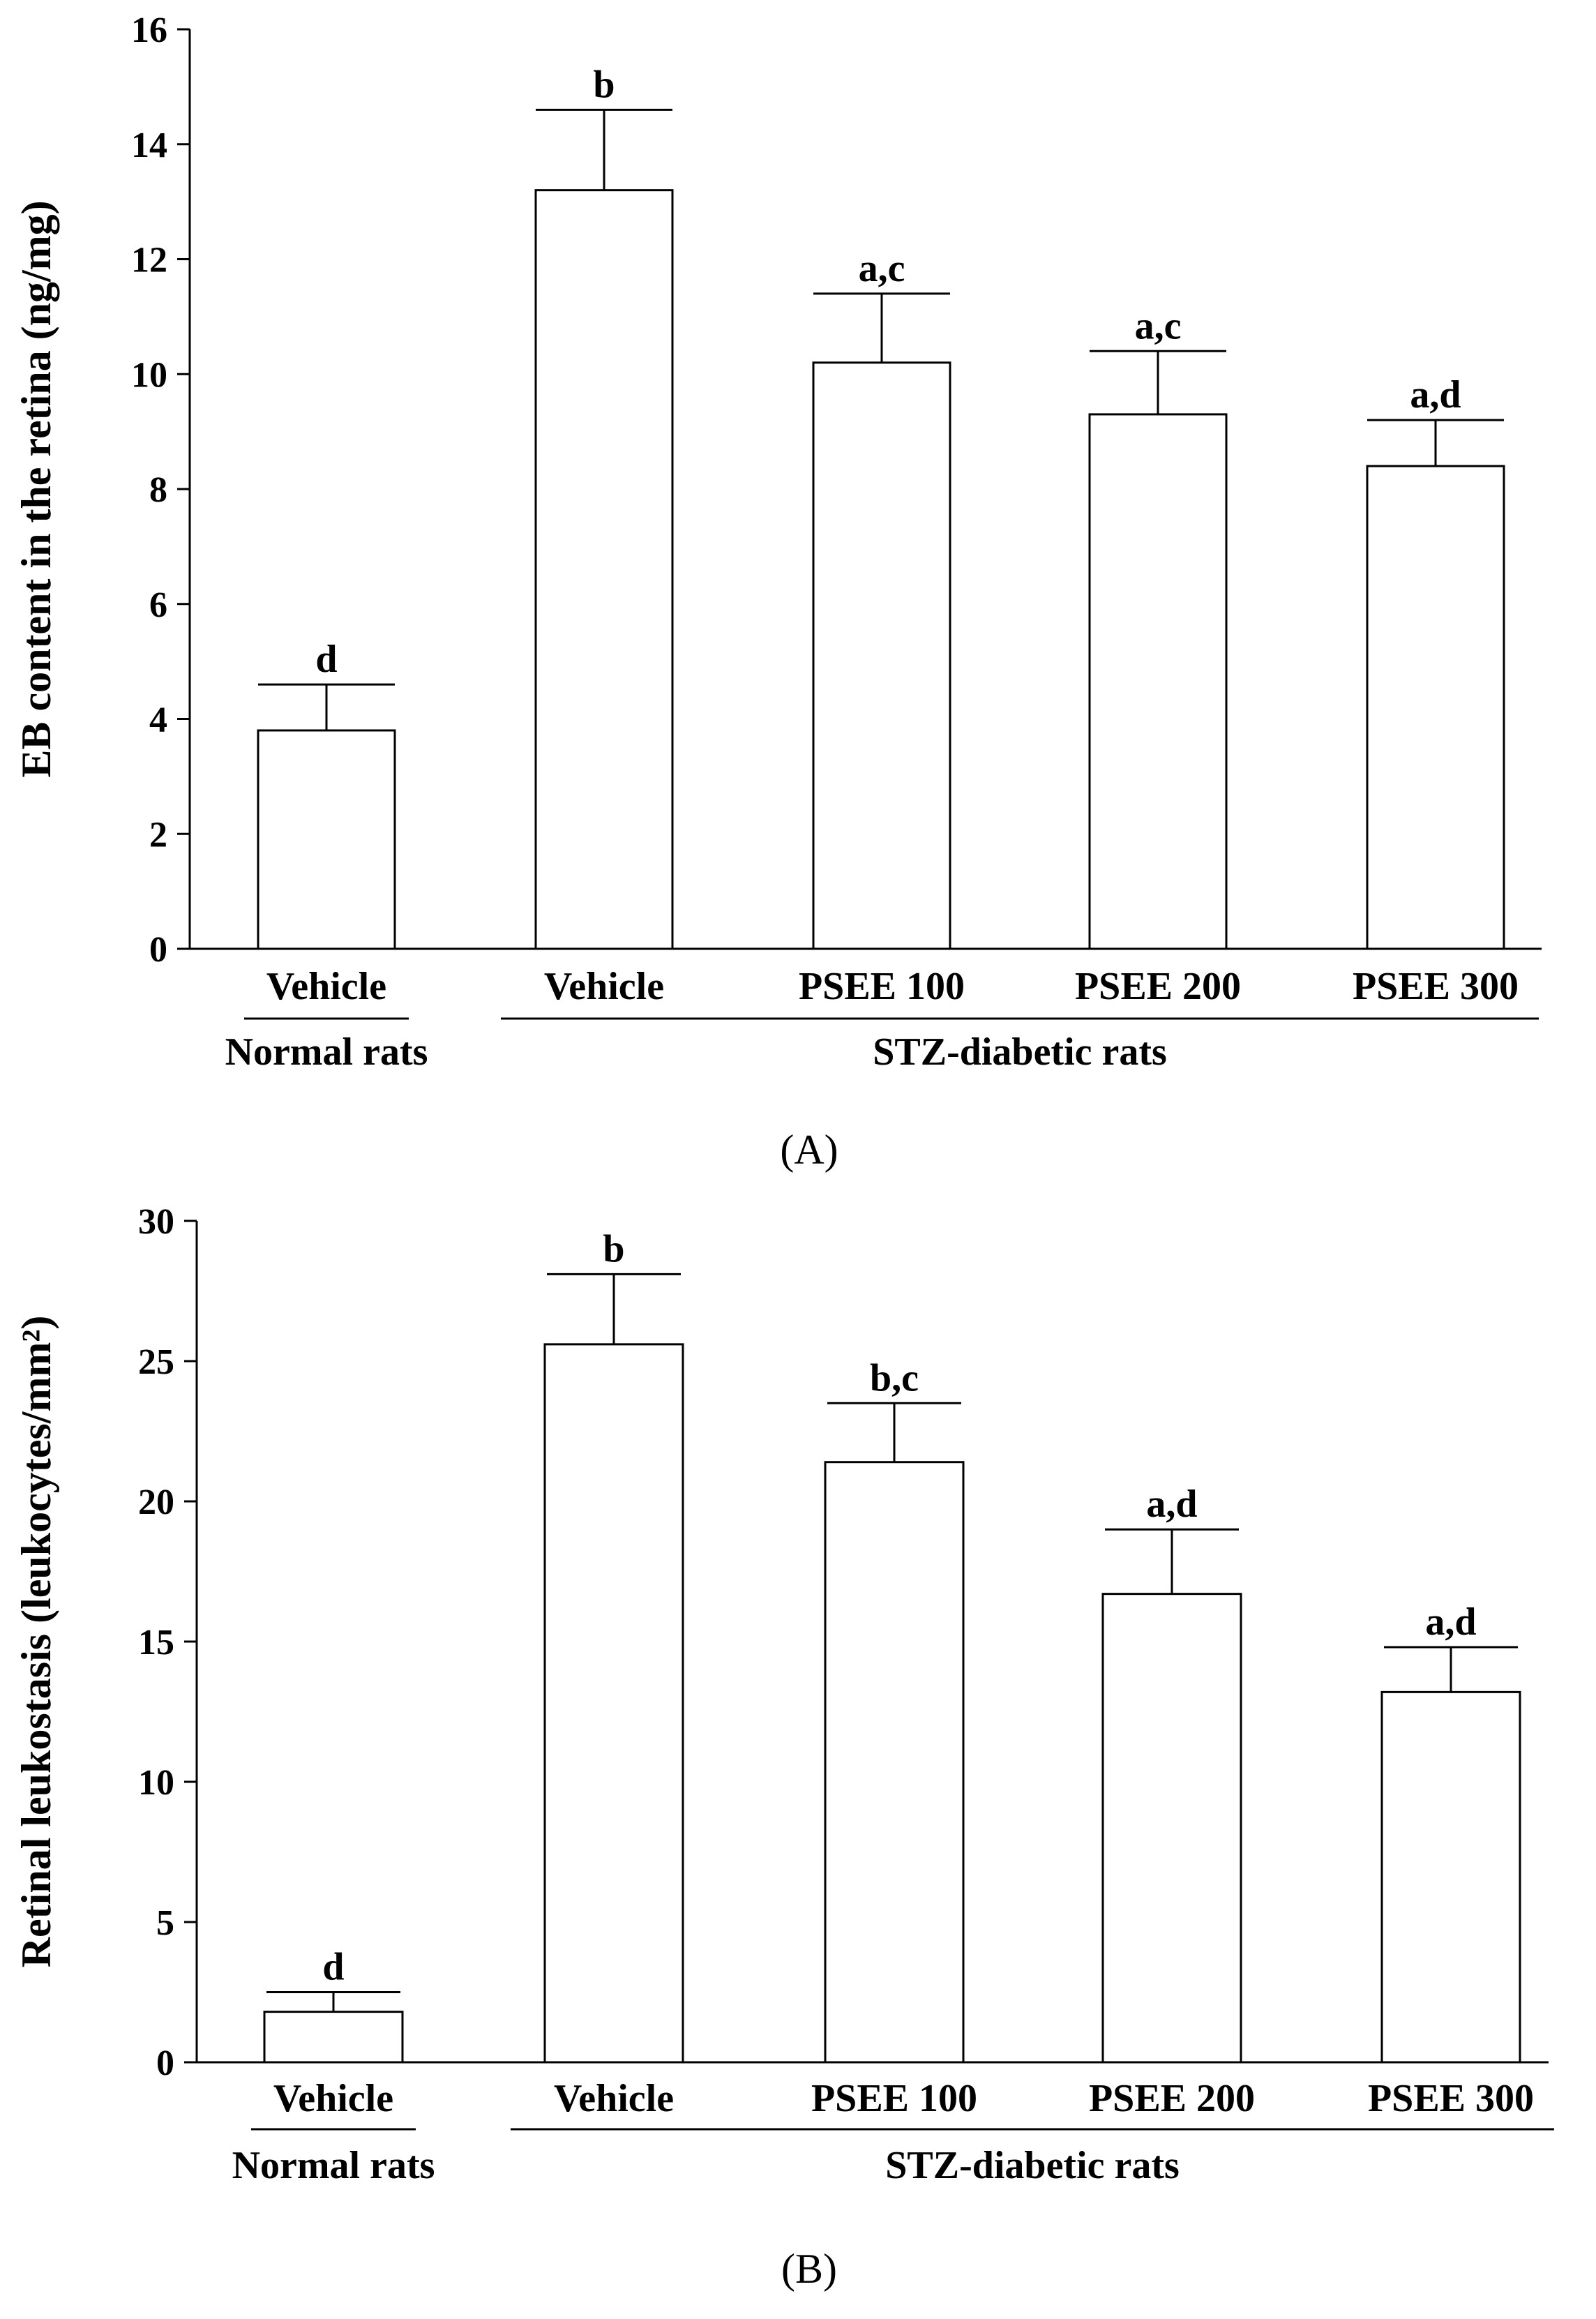 The width and height of the screenshot is (1596, 2319). Describe the element at coordinates (149, 30) in the screenshot. I see `y-tick-label: 16` at that location.